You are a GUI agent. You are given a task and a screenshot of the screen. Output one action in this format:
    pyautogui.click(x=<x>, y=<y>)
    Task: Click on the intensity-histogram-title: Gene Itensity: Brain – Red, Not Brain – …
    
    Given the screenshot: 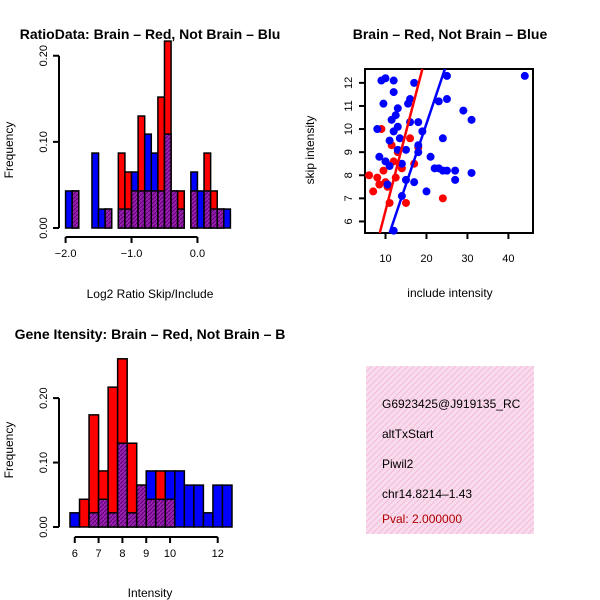 What is the action you would take?
    pyautogui.click(x=150, y=334)
    